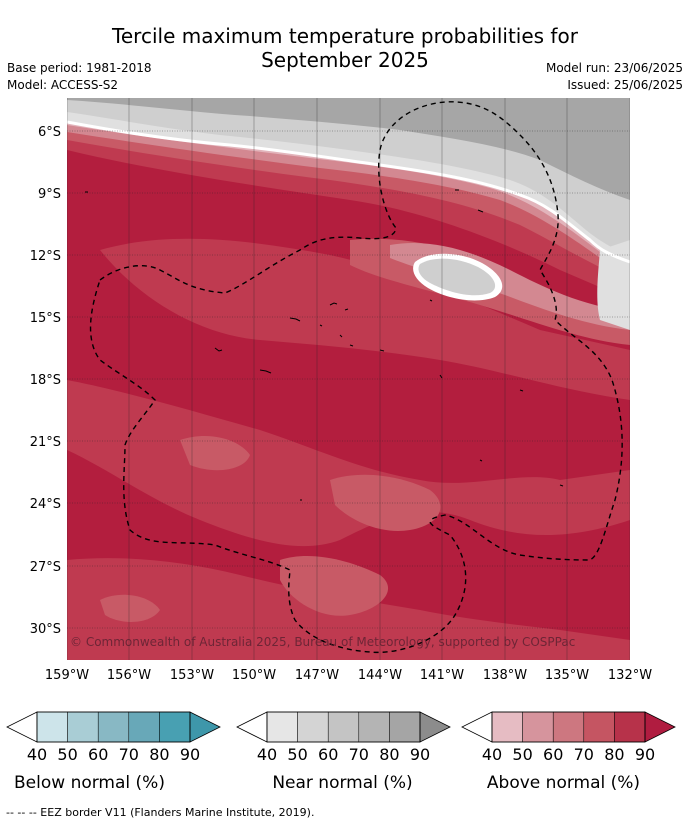 This screenshot has height=827, width=690. Describe the element at coordinates (563, 783) in the screenshot. I see `colorbar-title: Above normal (%)` at that location.